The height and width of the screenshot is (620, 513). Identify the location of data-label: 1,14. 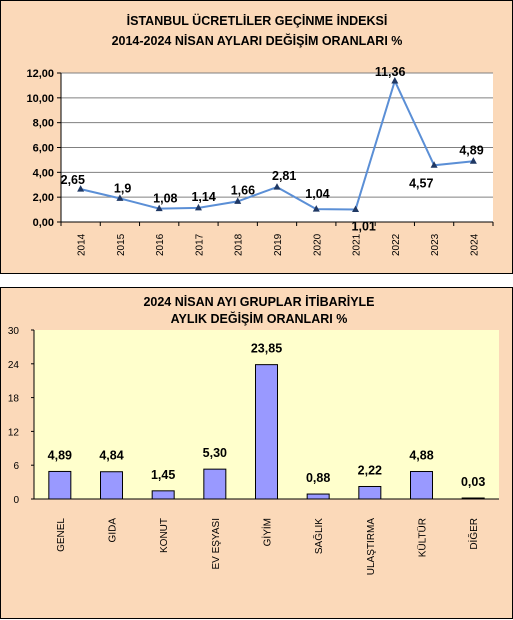
(203, 197).